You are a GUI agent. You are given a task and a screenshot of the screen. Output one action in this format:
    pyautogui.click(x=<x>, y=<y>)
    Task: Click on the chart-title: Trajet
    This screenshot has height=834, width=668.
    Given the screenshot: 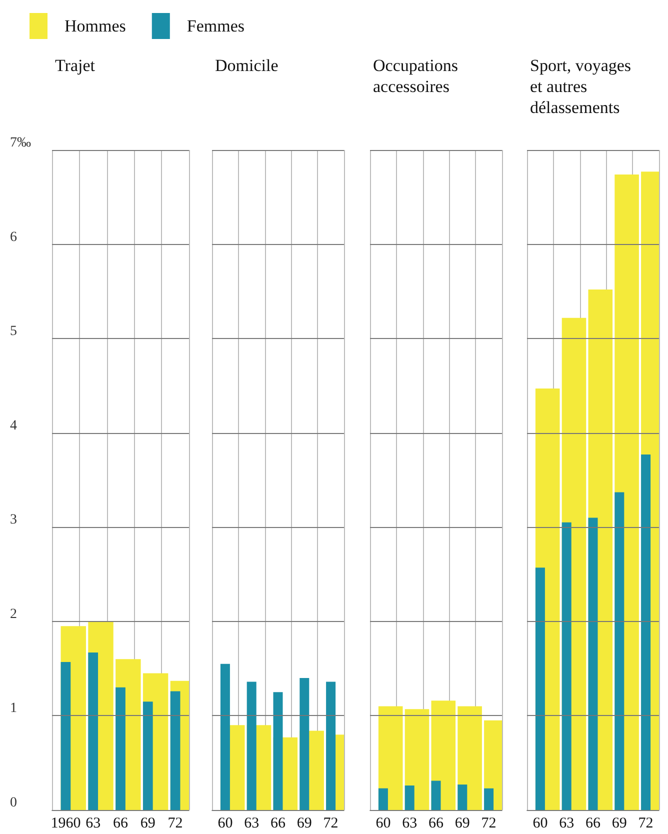 What is the action you would take?
    pyautogui.click(x=75, y=65)
    